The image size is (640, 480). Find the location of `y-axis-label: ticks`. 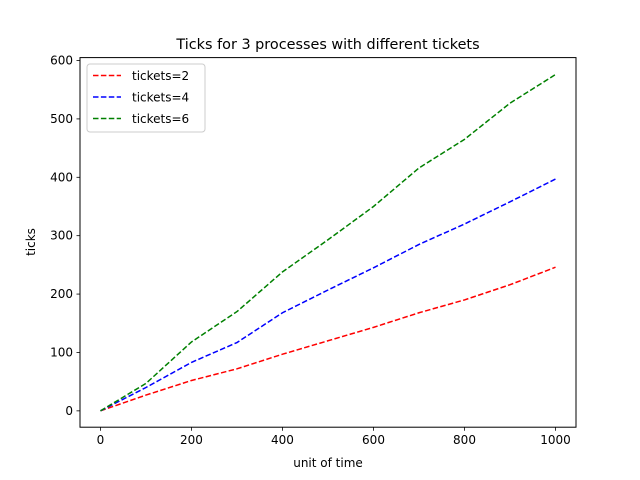

y-axis-label: ticks is located at coordinates (31, 242).